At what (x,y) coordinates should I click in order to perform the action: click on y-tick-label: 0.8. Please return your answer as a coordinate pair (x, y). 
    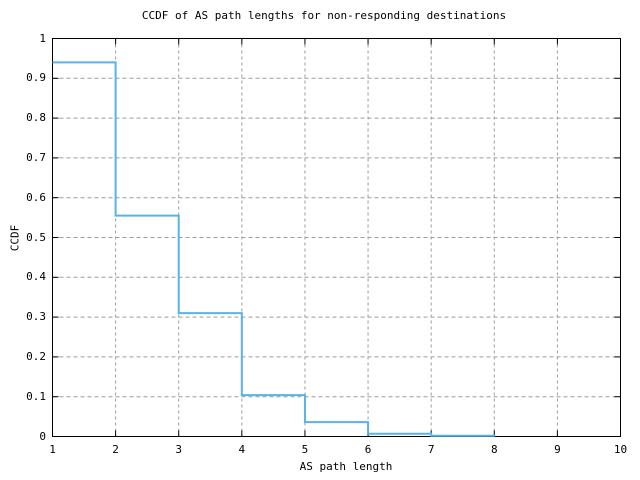
    Looking at the image, I should click on (36, 118).